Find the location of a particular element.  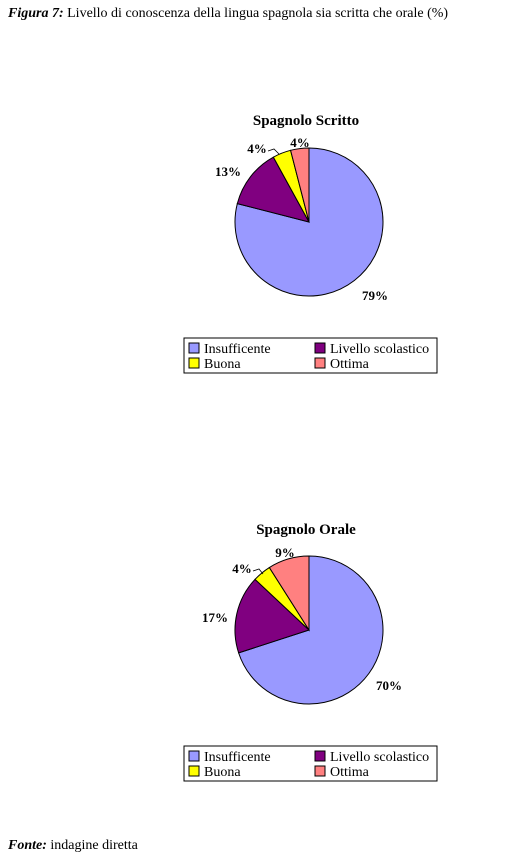

source-label: Fonte: is located at coordinates (27, 845).